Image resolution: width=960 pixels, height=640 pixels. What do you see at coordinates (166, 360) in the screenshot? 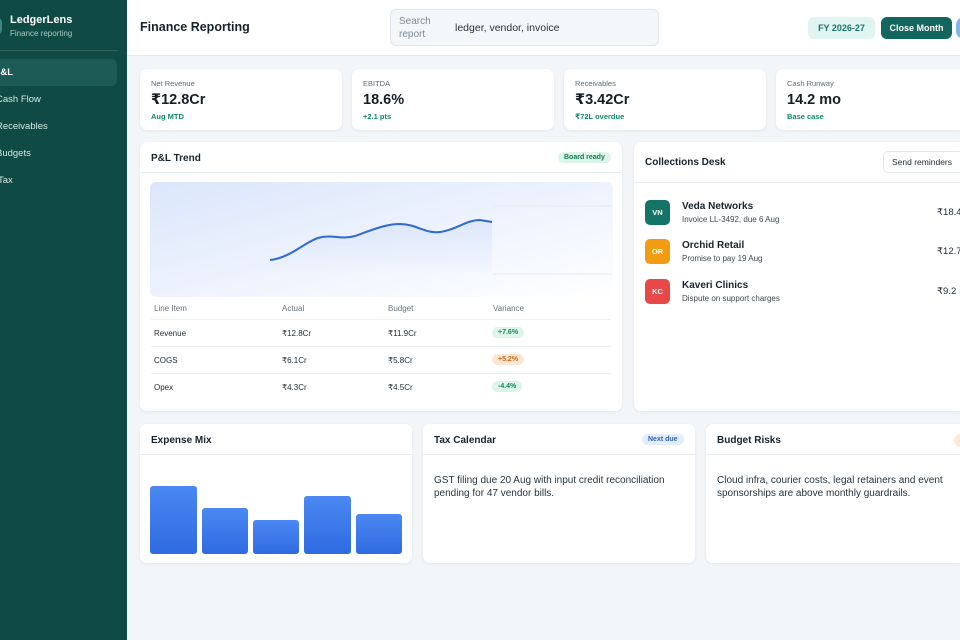
I see `table-cell: COGS` at bounding box center [166, 360].